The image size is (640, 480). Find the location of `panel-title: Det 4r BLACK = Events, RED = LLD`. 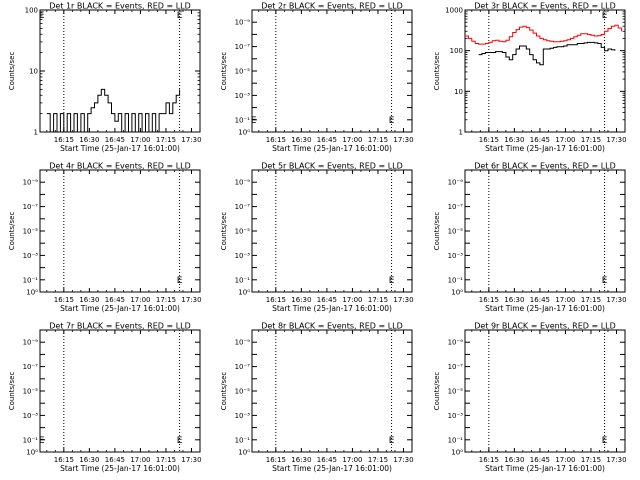

panel-title: Det 4r BLACK = Events, RED = LLD is located at coordinates (120, 166).